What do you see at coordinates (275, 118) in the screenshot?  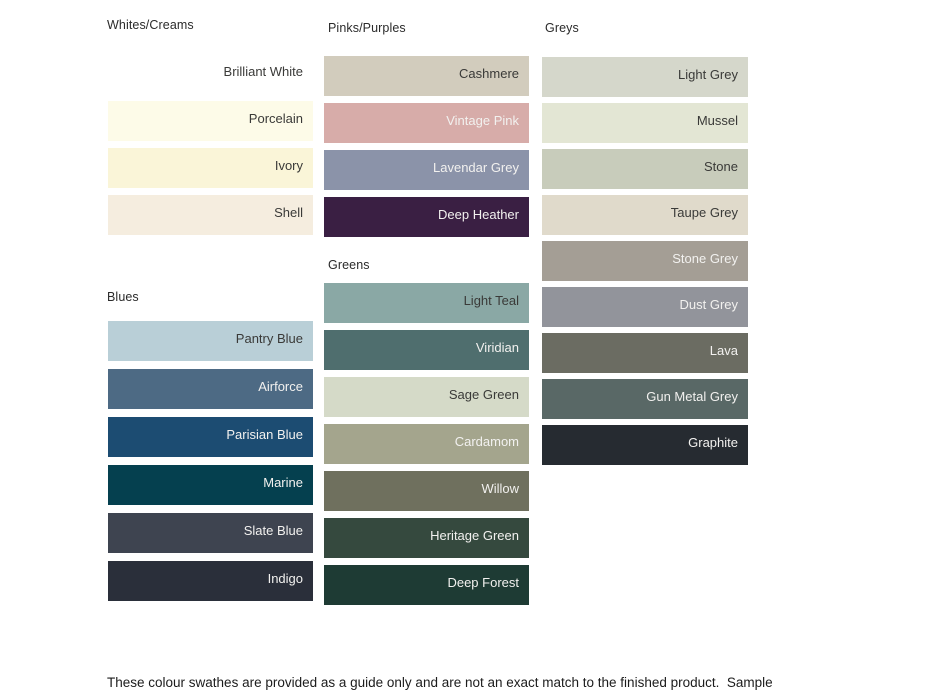 I see `swatch-label: Porcelain` at bounding box center [275, 118].